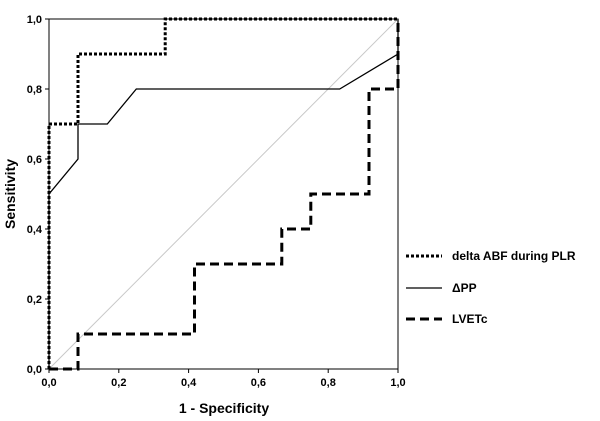  I want to click on y-axis-title: Sensitivity, so click(10, 194).